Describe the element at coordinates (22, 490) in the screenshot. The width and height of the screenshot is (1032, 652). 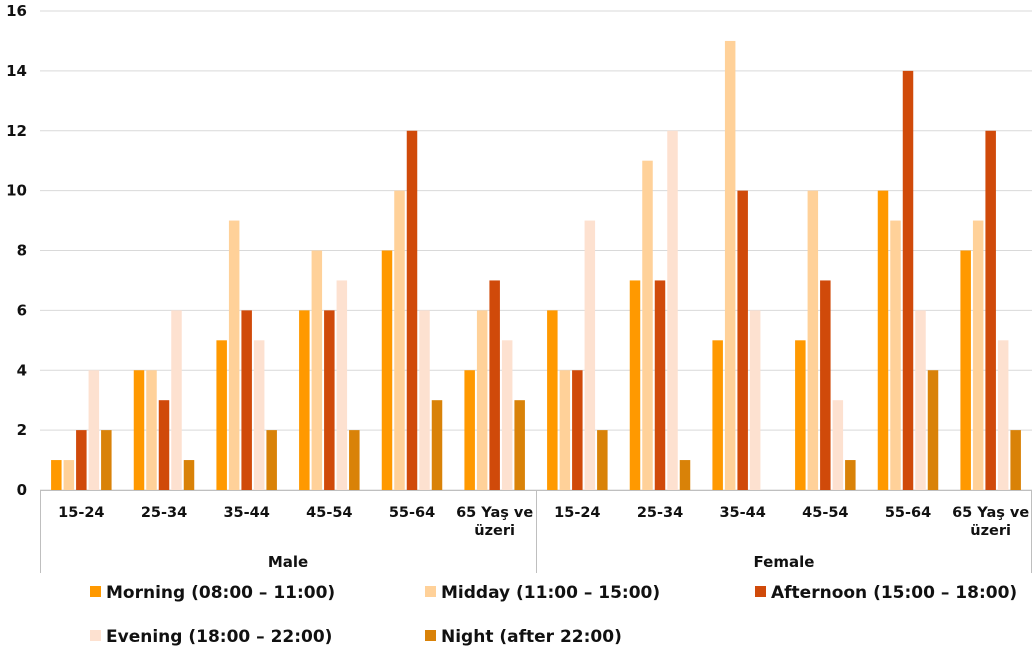
I see `y-tick-label: 0` at that location.